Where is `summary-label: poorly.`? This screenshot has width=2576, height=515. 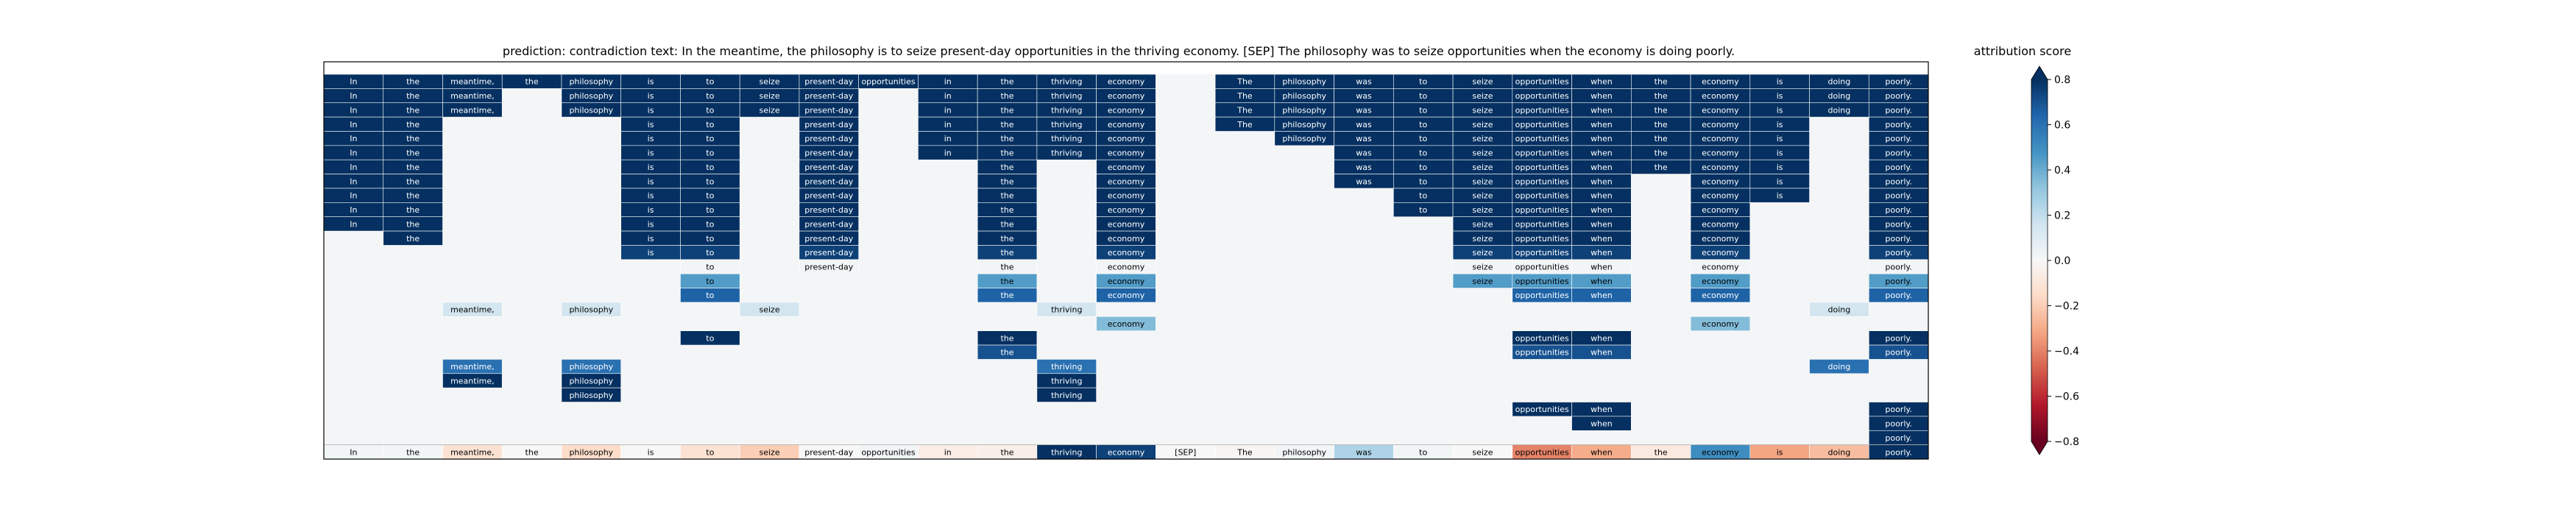
summary-label: poorly. is located at coordinates (1898, 452).